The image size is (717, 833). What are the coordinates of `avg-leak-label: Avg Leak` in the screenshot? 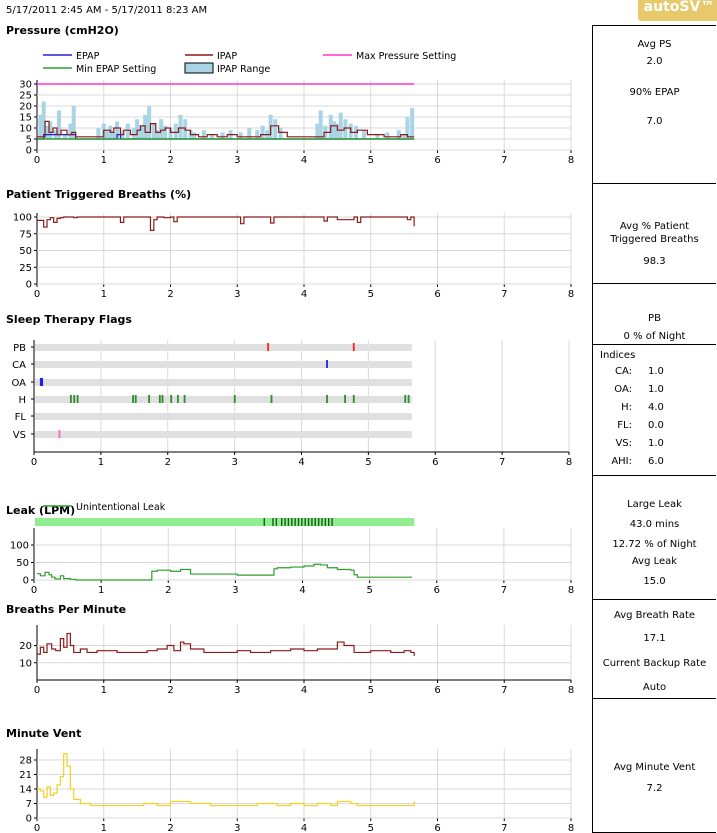 It's located at (654, 561).